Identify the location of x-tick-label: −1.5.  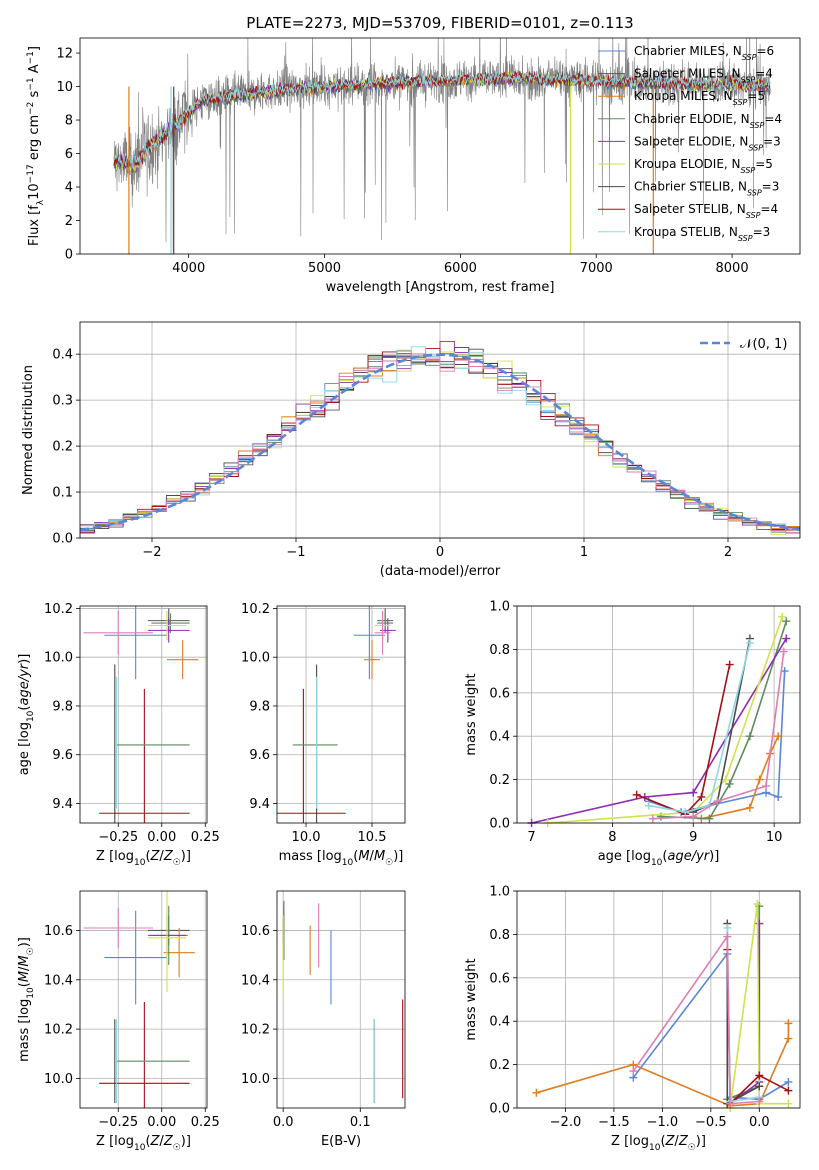
(614, 1122).